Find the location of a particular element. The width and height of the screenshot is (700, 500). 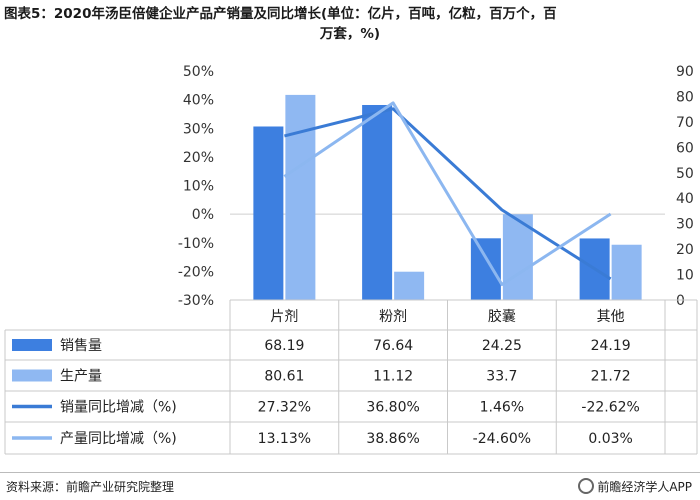

right-axis-tick: 40 is located at coordinates (685, 199).